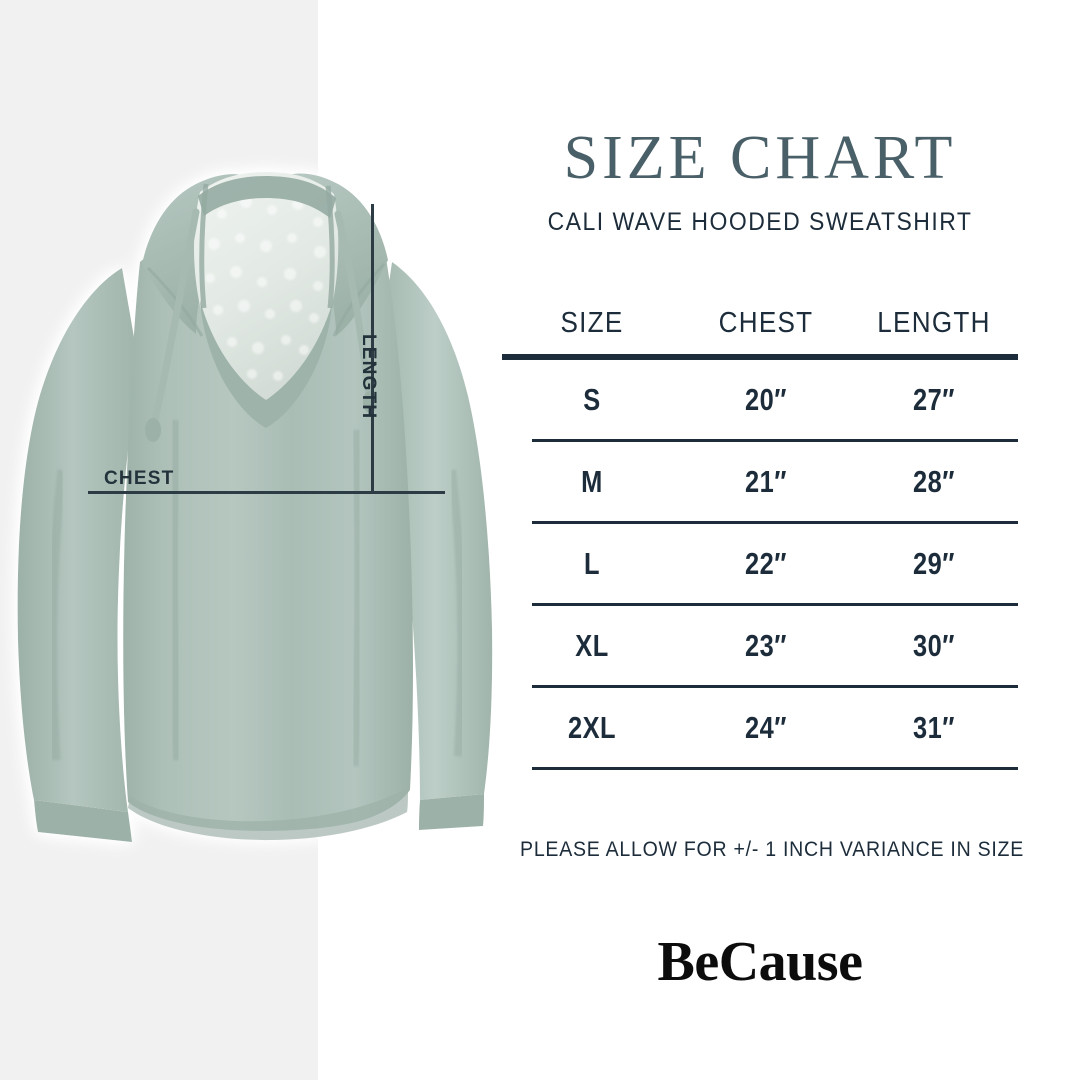 The width and height of the screenshot is (1080, 1080). I want to click on v-neck-opening, so click(266, 364).